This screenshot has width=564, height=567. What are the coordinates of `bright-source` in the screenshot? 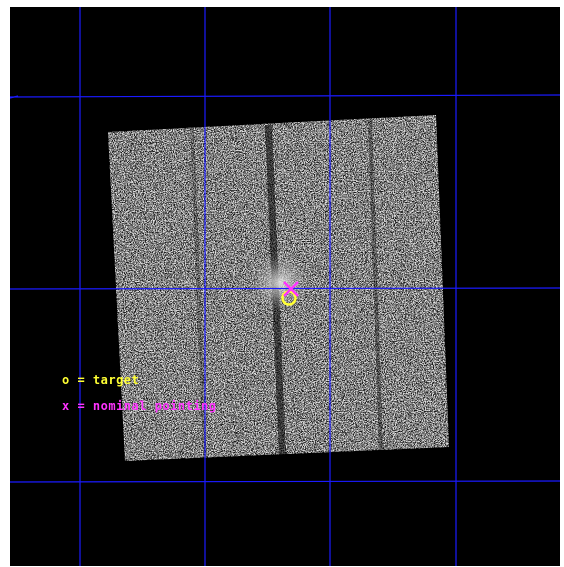 It's located at (280, 283).